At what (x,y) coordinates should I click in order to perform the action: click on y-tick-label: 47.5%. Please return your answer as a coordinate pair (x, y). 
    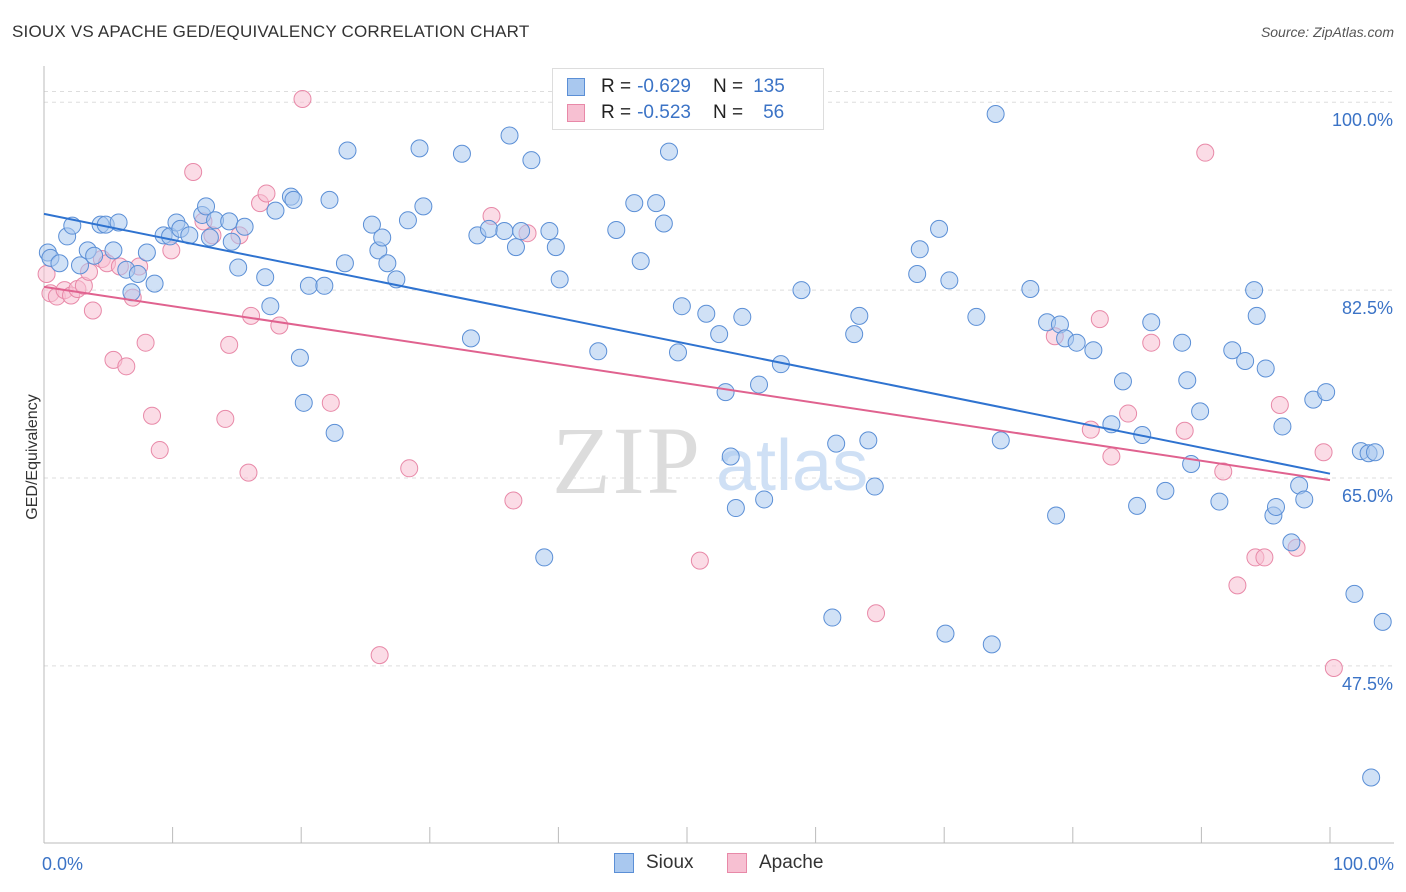
    Looking at the image, I should click on (1367, 684).